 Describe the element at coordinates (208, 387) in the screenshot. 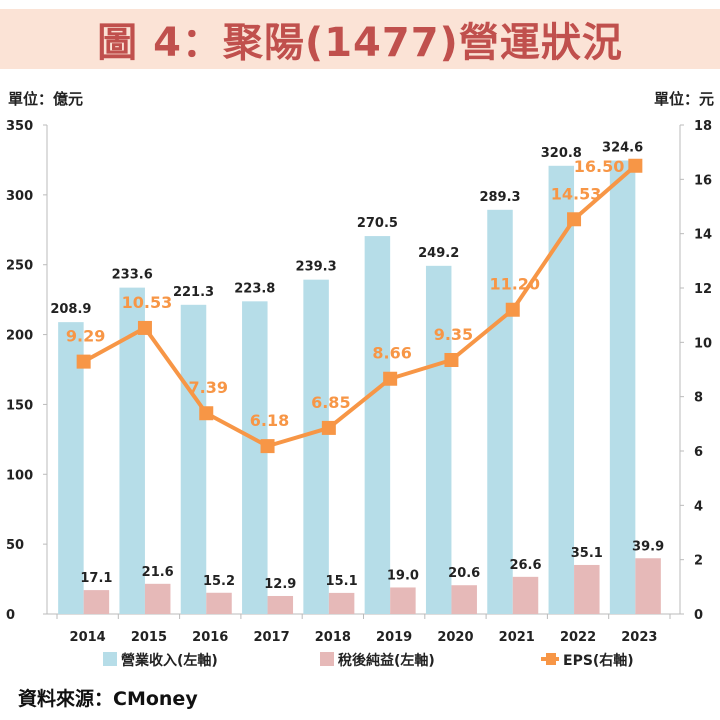

I see `eps-data-label: 7.39` at that location.